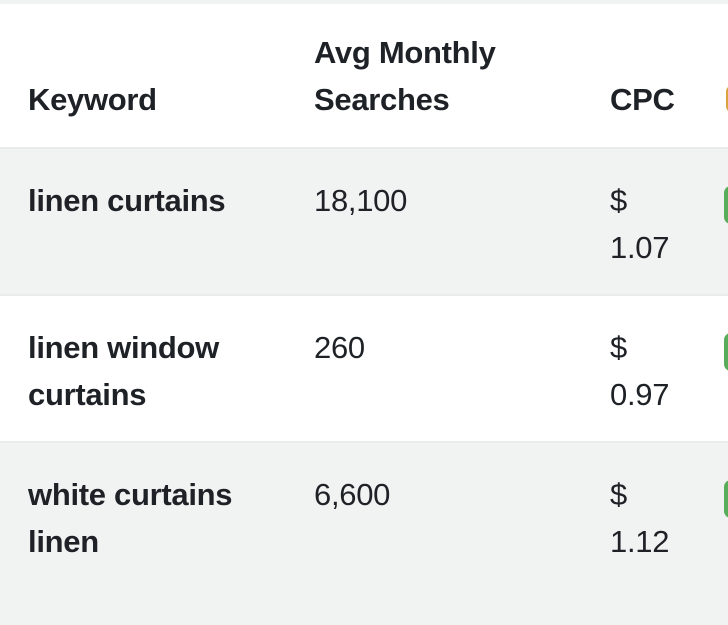 Image resolution: width=728 pixels, height=625 pixels. Describe the element at coordinates (130, 518) in the screenshot. I see `keyword-cell: white curtains linen` at that location.